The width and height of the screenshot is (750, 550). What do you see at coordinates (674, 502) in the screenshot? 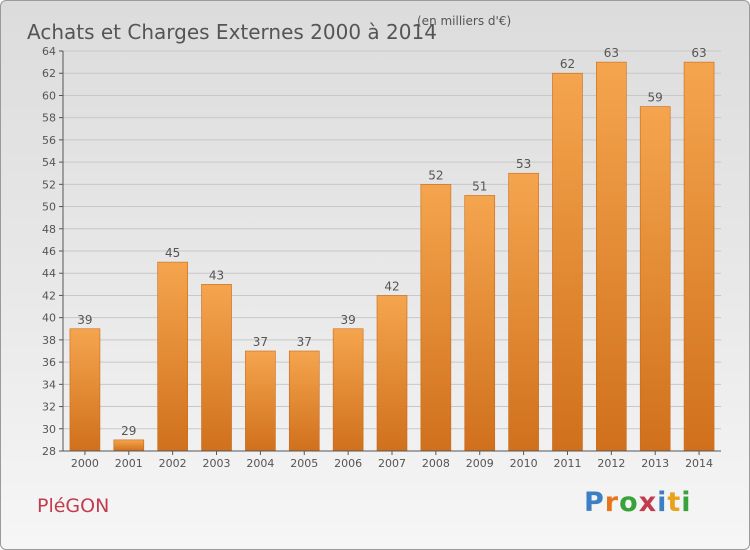
I see `logo-letter: t` at bounding box center [674, 502].